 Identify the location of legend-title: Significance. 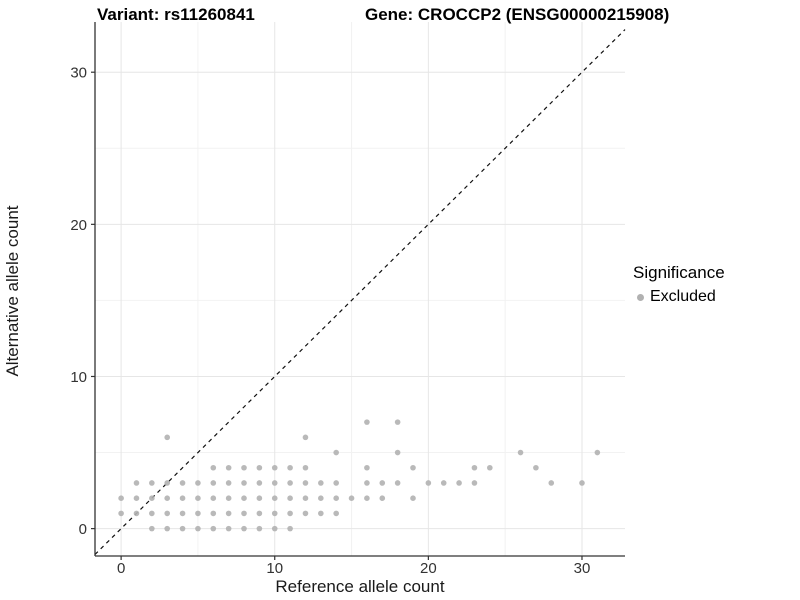
(679, 272).